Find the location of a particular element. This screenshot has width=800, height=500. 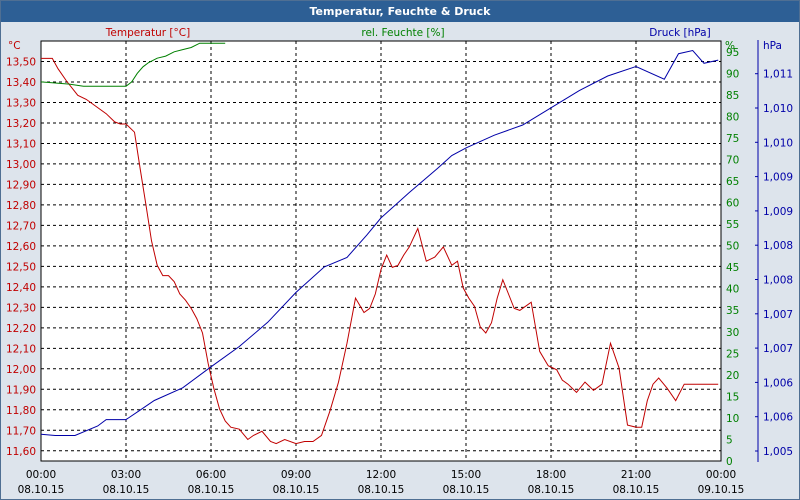

humidity-tick-label: 20 is located at coordinates (732, 376).